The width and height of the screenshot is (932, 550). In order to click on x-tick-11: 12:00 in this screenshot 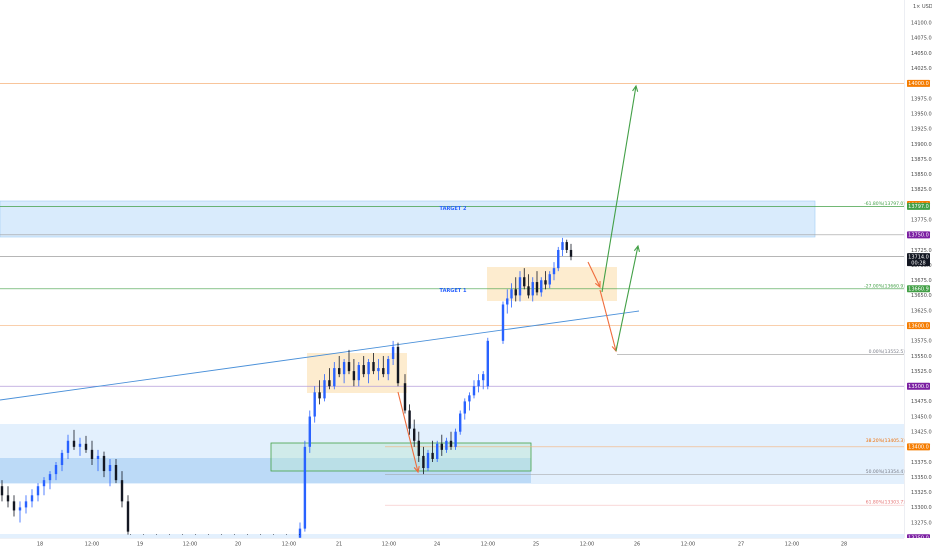, I will do `click(587, 545)`.